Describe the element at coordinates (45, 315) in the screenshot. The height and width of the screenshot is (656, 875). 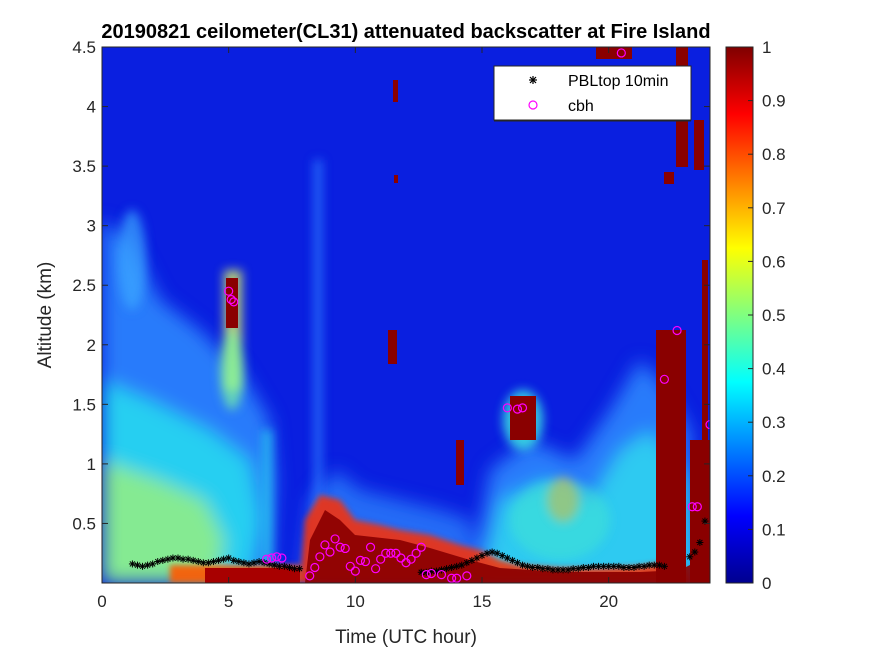
I see `y-axis-label: Altitude (km)` at that location.